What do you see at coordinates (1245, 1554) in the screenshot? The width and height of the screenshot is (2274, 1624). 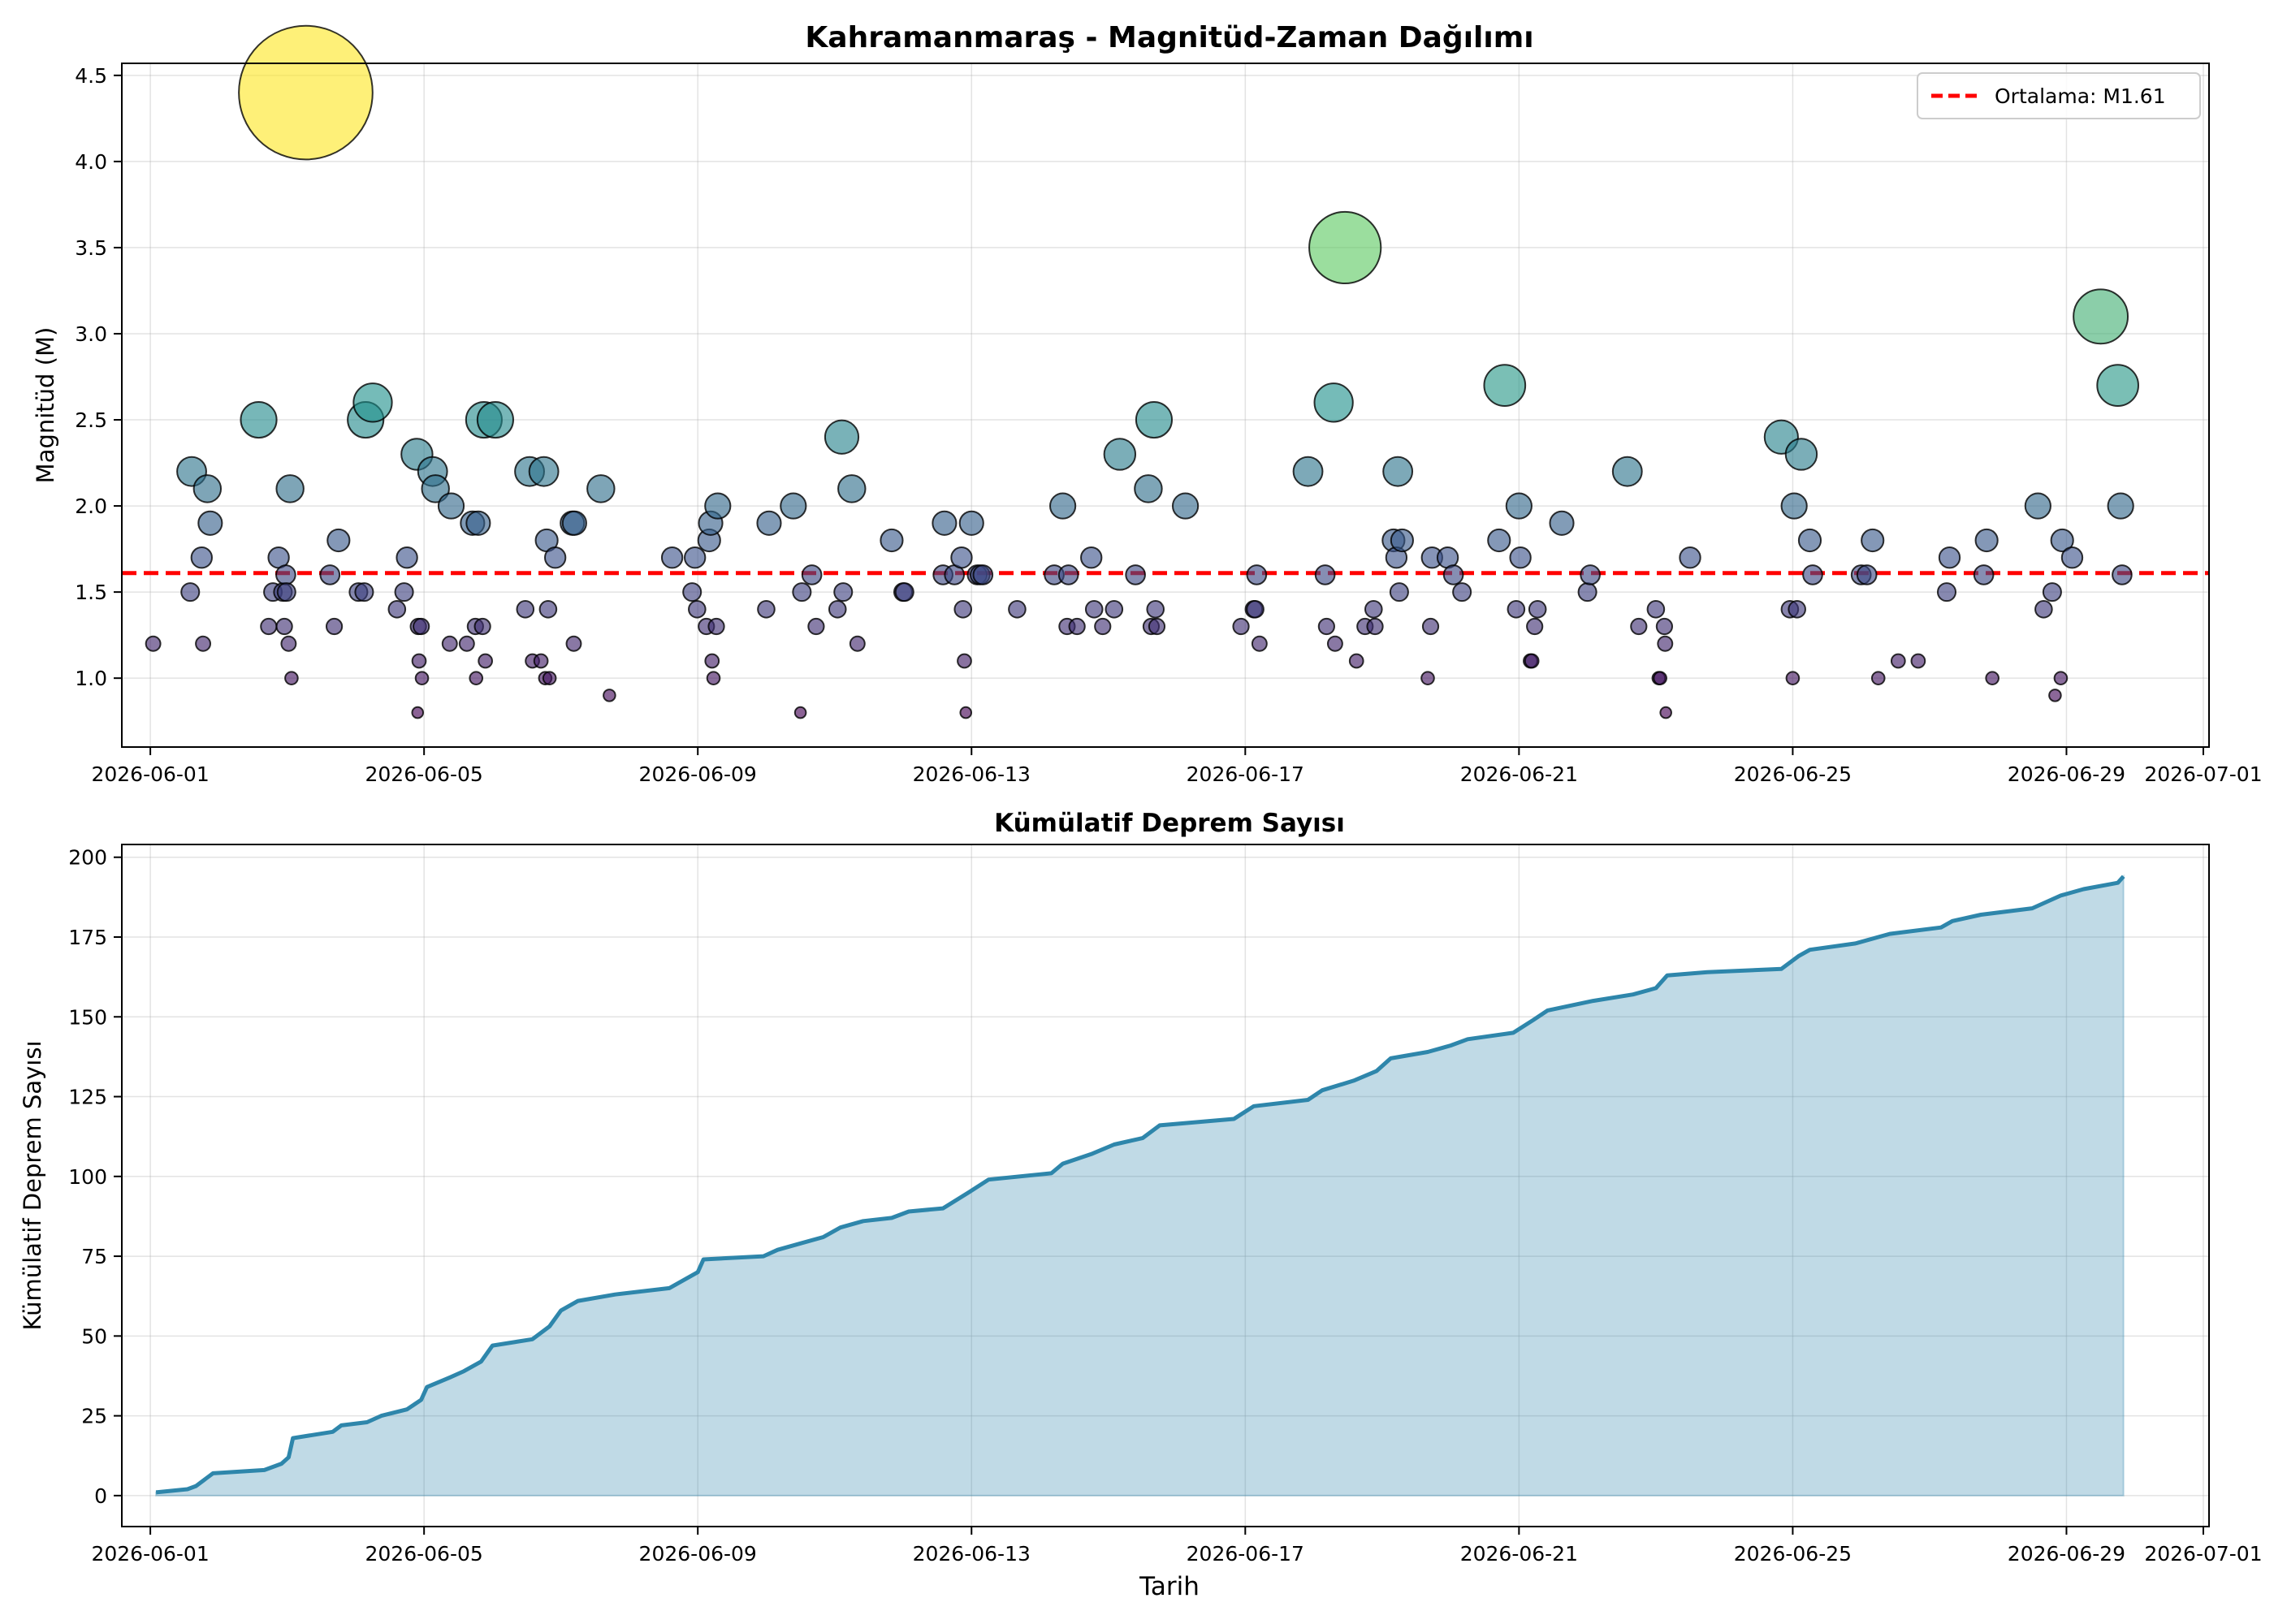 I see `bottom-x-tick-label: 2026-06-17` at bounding box center [1245, 1554].